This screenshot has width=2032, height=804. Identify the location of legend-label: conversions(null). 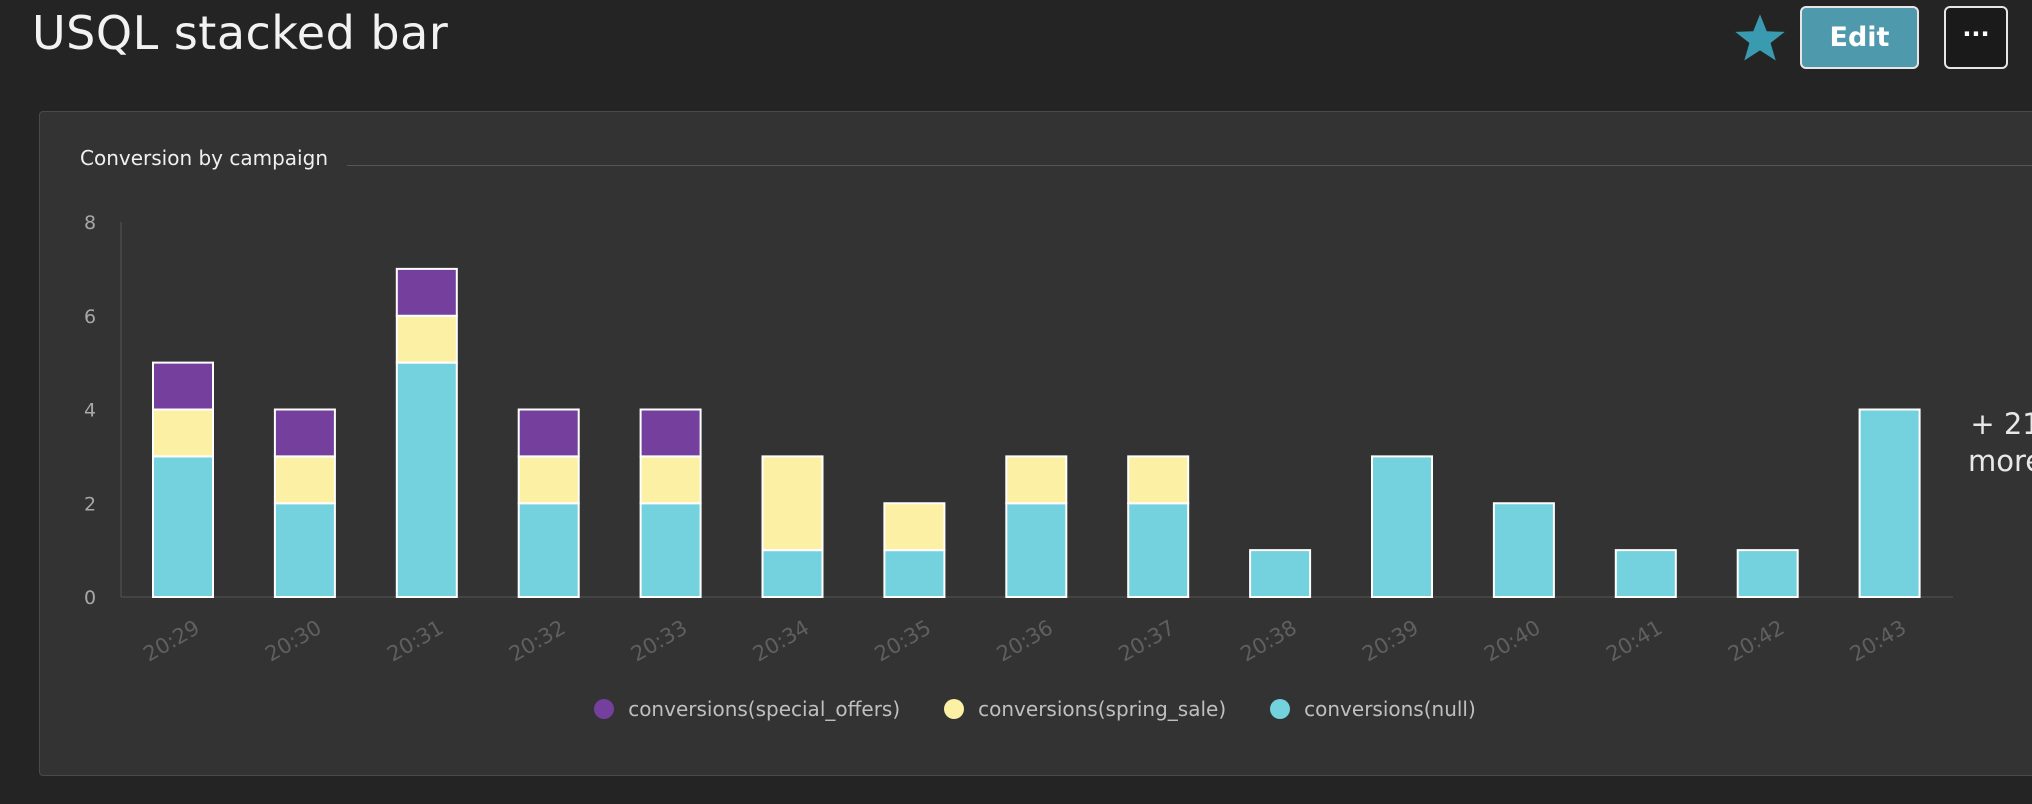
(1390, 709).